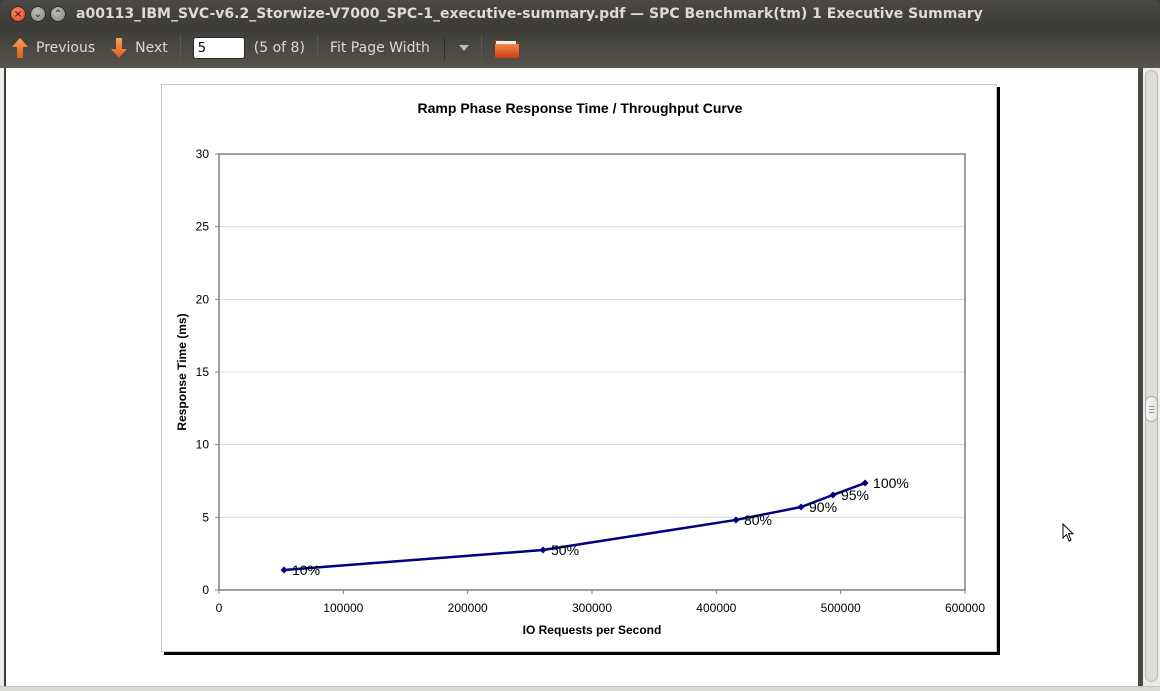  What do you see at coordinates (18, 14) in the screenshot?
I see `close-window-button: ×` at bounding box center [18, 14].